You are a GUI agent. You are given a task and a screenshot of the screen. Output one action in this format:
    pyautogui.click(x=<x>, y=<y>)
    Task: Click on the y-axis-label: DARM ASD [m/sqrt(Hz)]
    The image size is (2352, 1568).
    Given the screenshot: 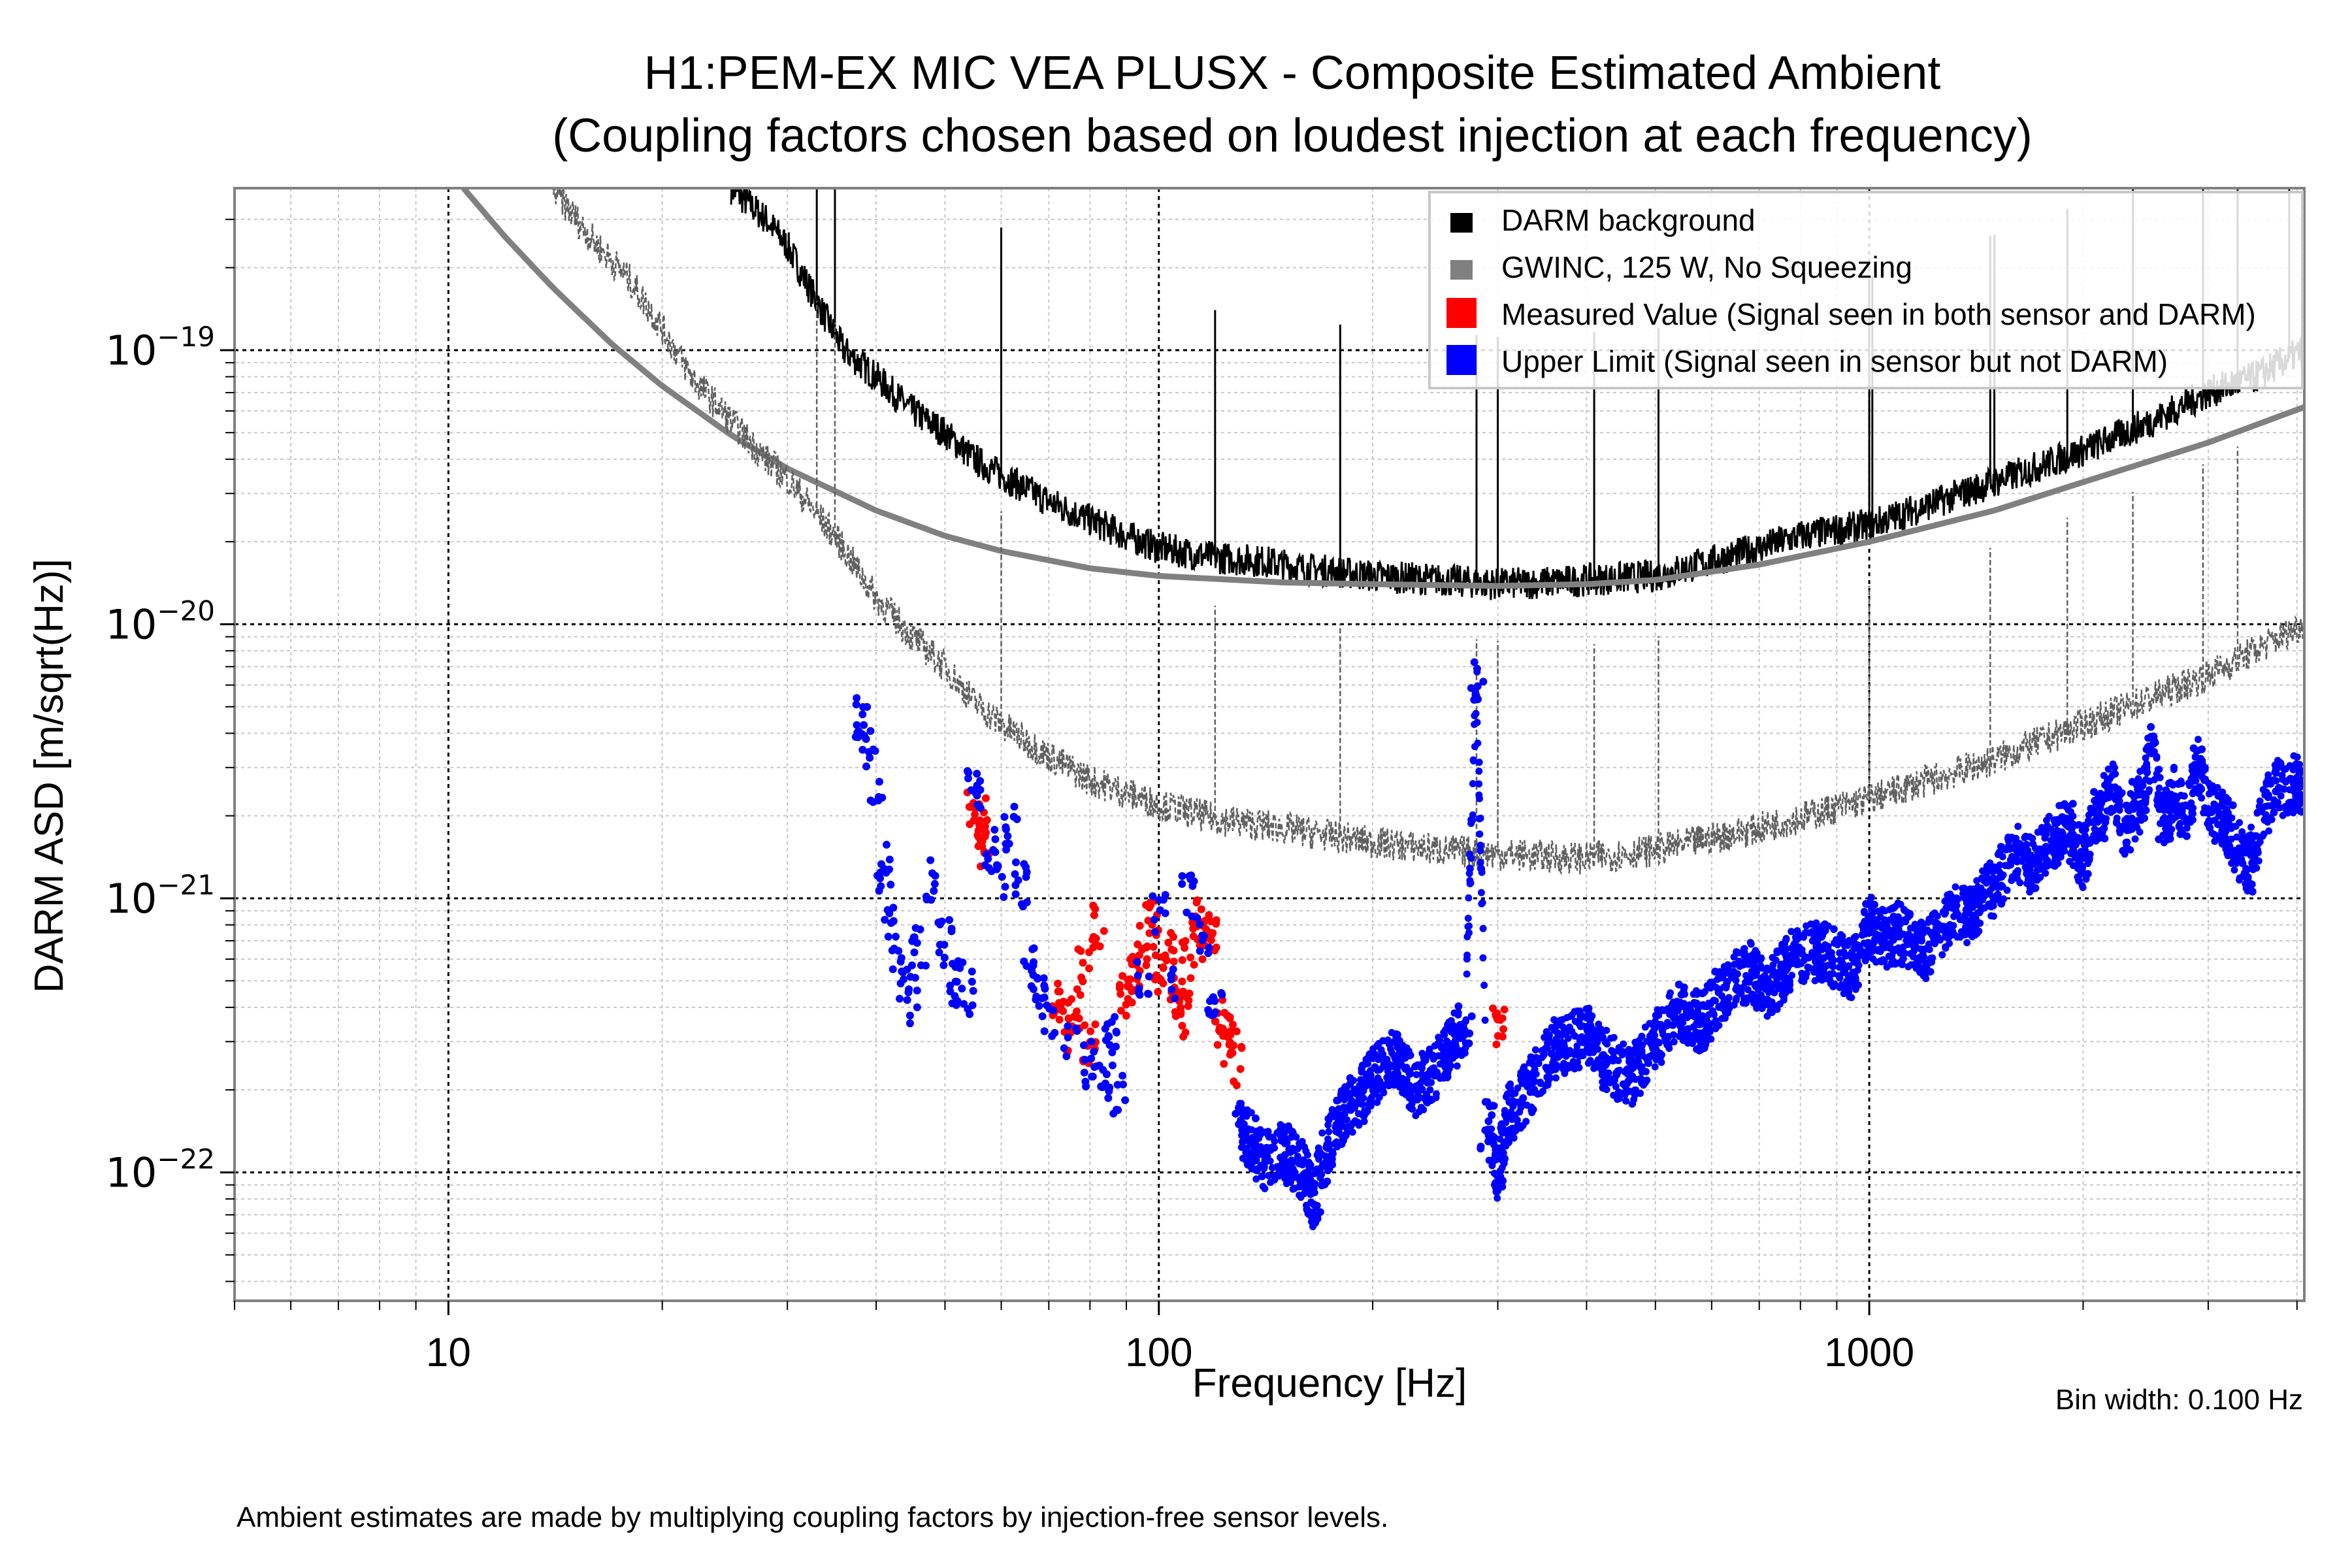 What is the action you would take?
    pyautogui.click(x=49, y=776)
    